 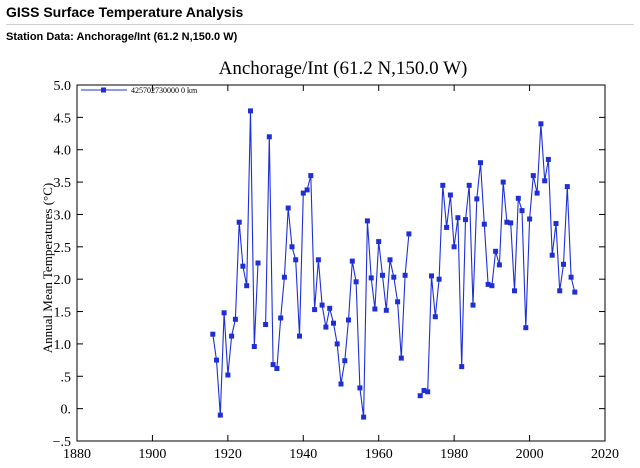 I want to click on y-tick-label: 5.0, so click(x=63, y=86).